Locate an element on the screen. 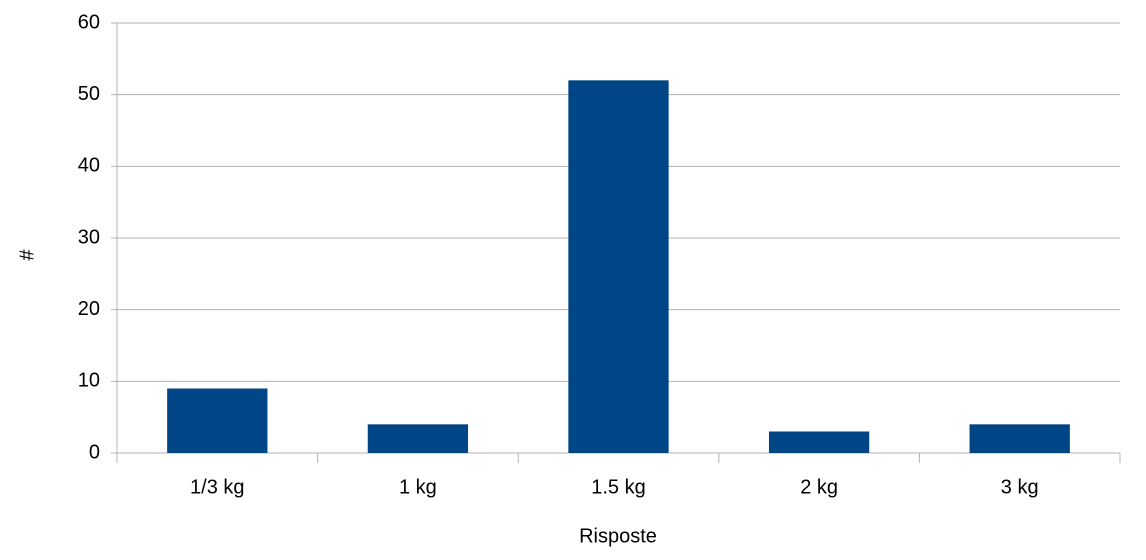 This screenshot has height=560, width=1146. y-tick-label: 10 is located at coordinates (89, 381).